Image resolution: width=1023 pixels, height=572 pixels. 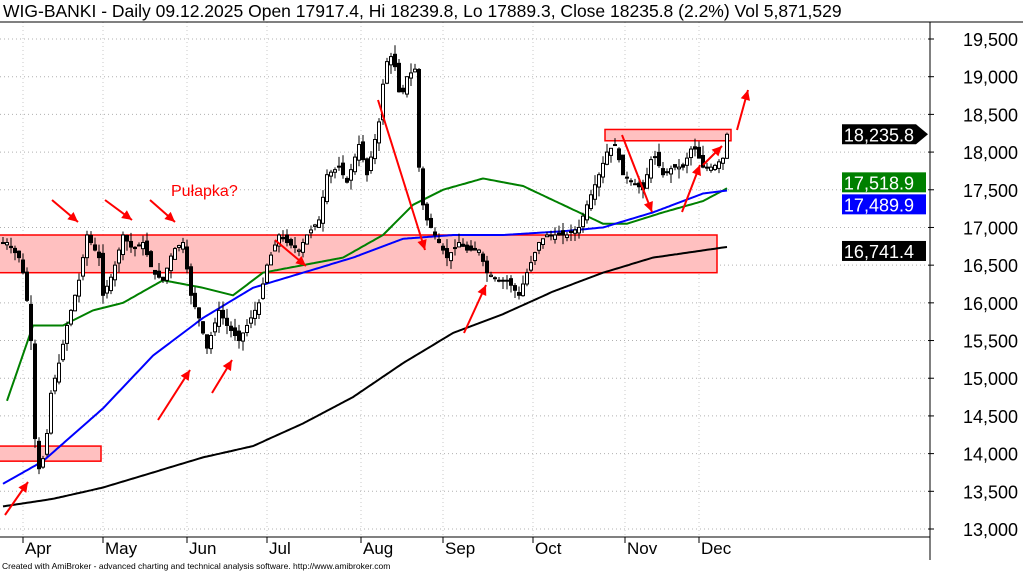 I want to click on x-tick-label: May, so click(x=121, y=548).